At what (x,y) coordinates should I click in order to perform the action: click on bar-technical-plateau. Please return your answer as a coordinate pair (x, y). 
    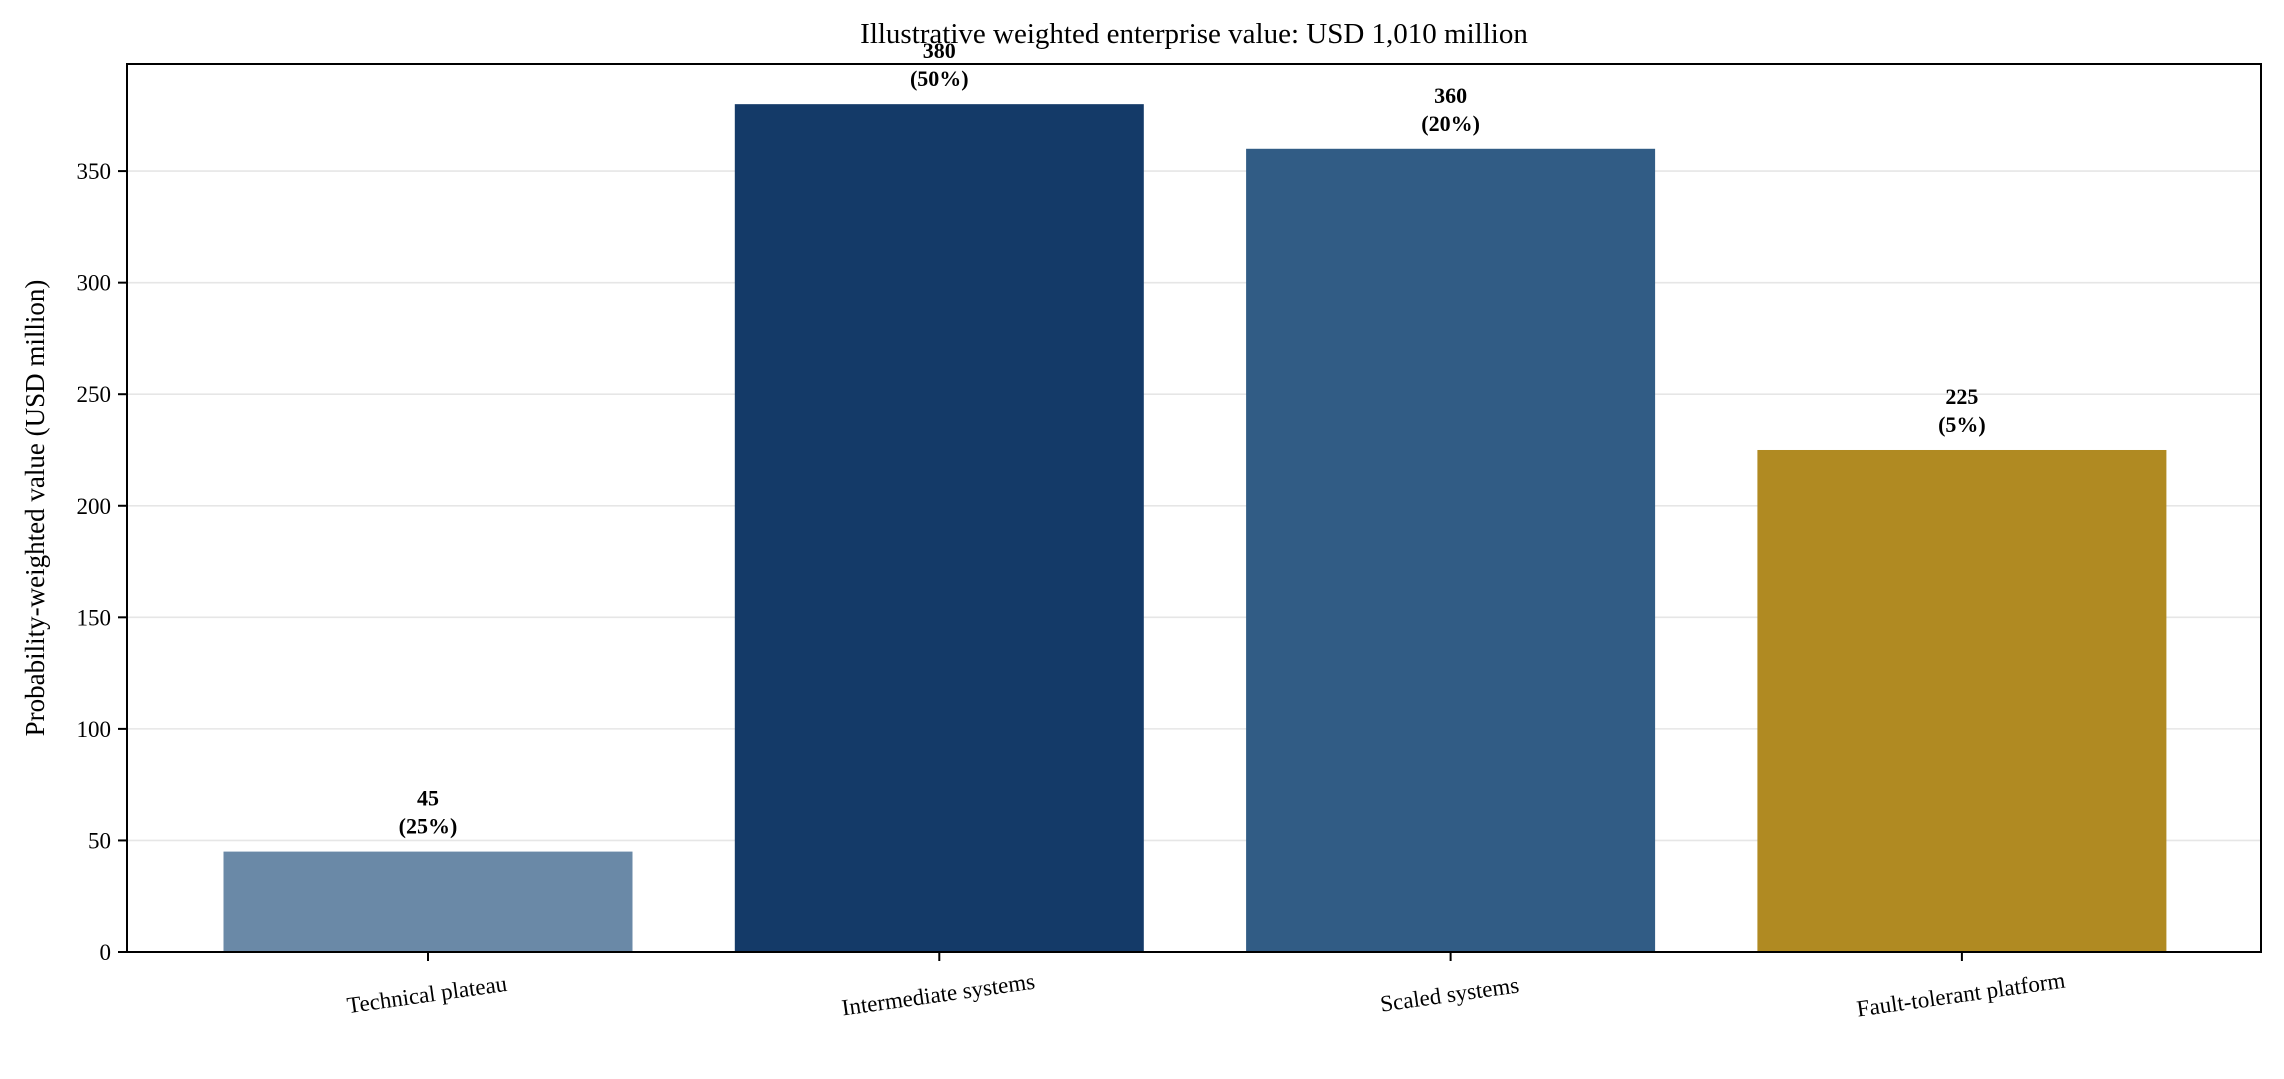
    Looking at the image, I should click on (428, 901).